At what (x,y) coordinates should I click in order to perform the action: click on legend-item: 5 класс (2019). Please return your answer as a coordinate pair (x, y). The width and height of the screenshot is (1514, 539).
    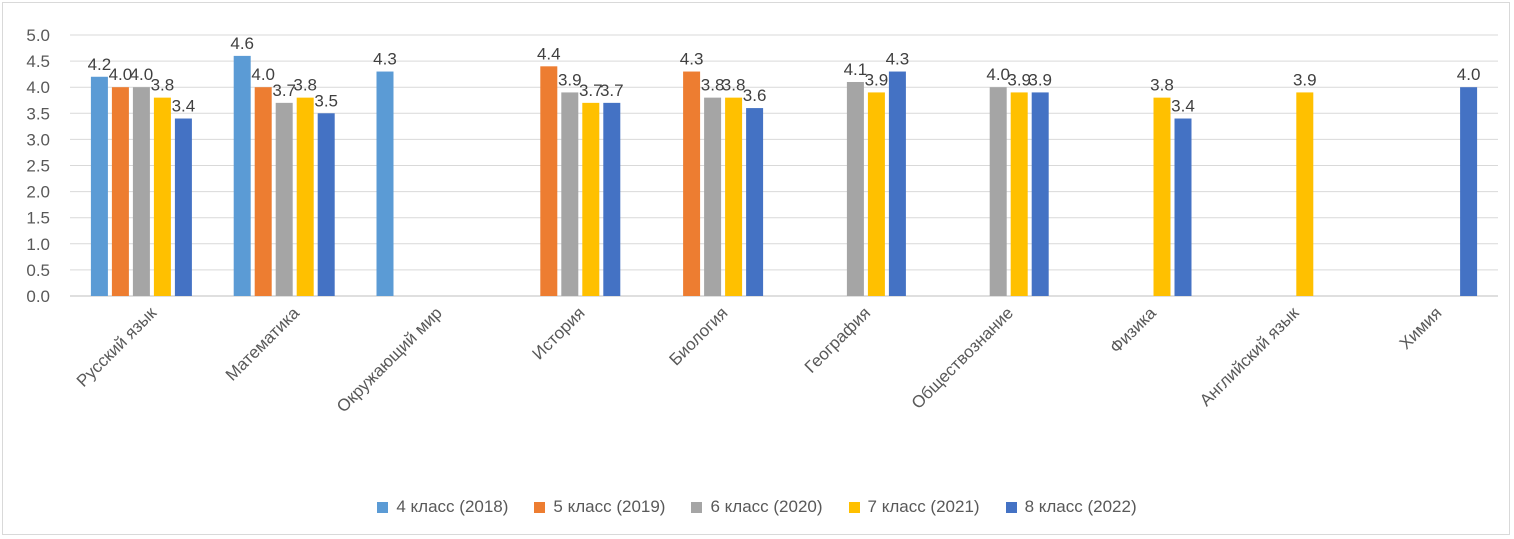
    Looking at the image, I should click on (599, 507).